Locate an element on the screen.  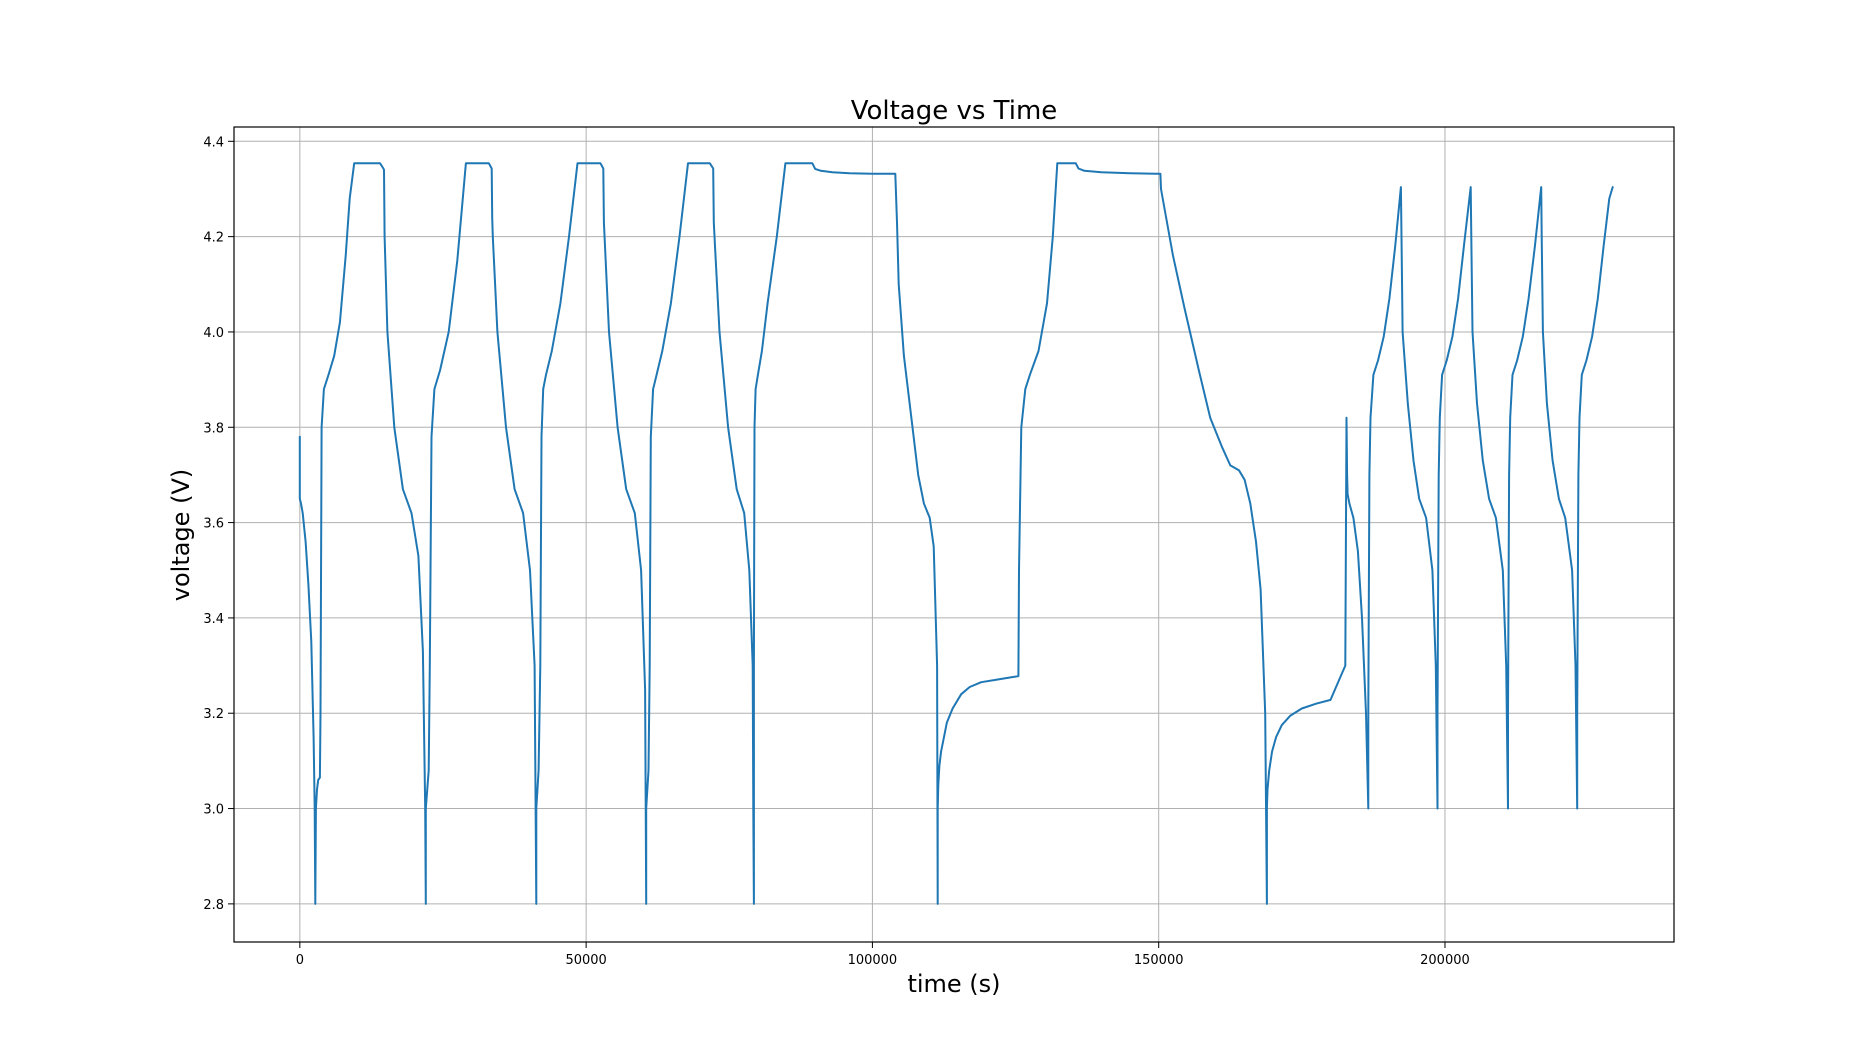
y-tick-label: 3.0 is located at coordinates (213, 810).